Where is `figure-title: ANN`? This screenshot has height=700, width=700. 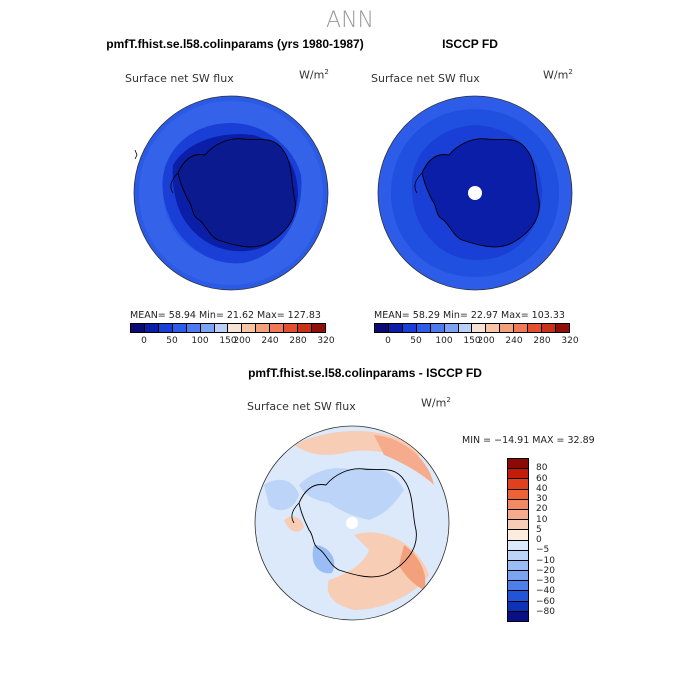 figure-title: ANN is located at coordinates (350, 20).